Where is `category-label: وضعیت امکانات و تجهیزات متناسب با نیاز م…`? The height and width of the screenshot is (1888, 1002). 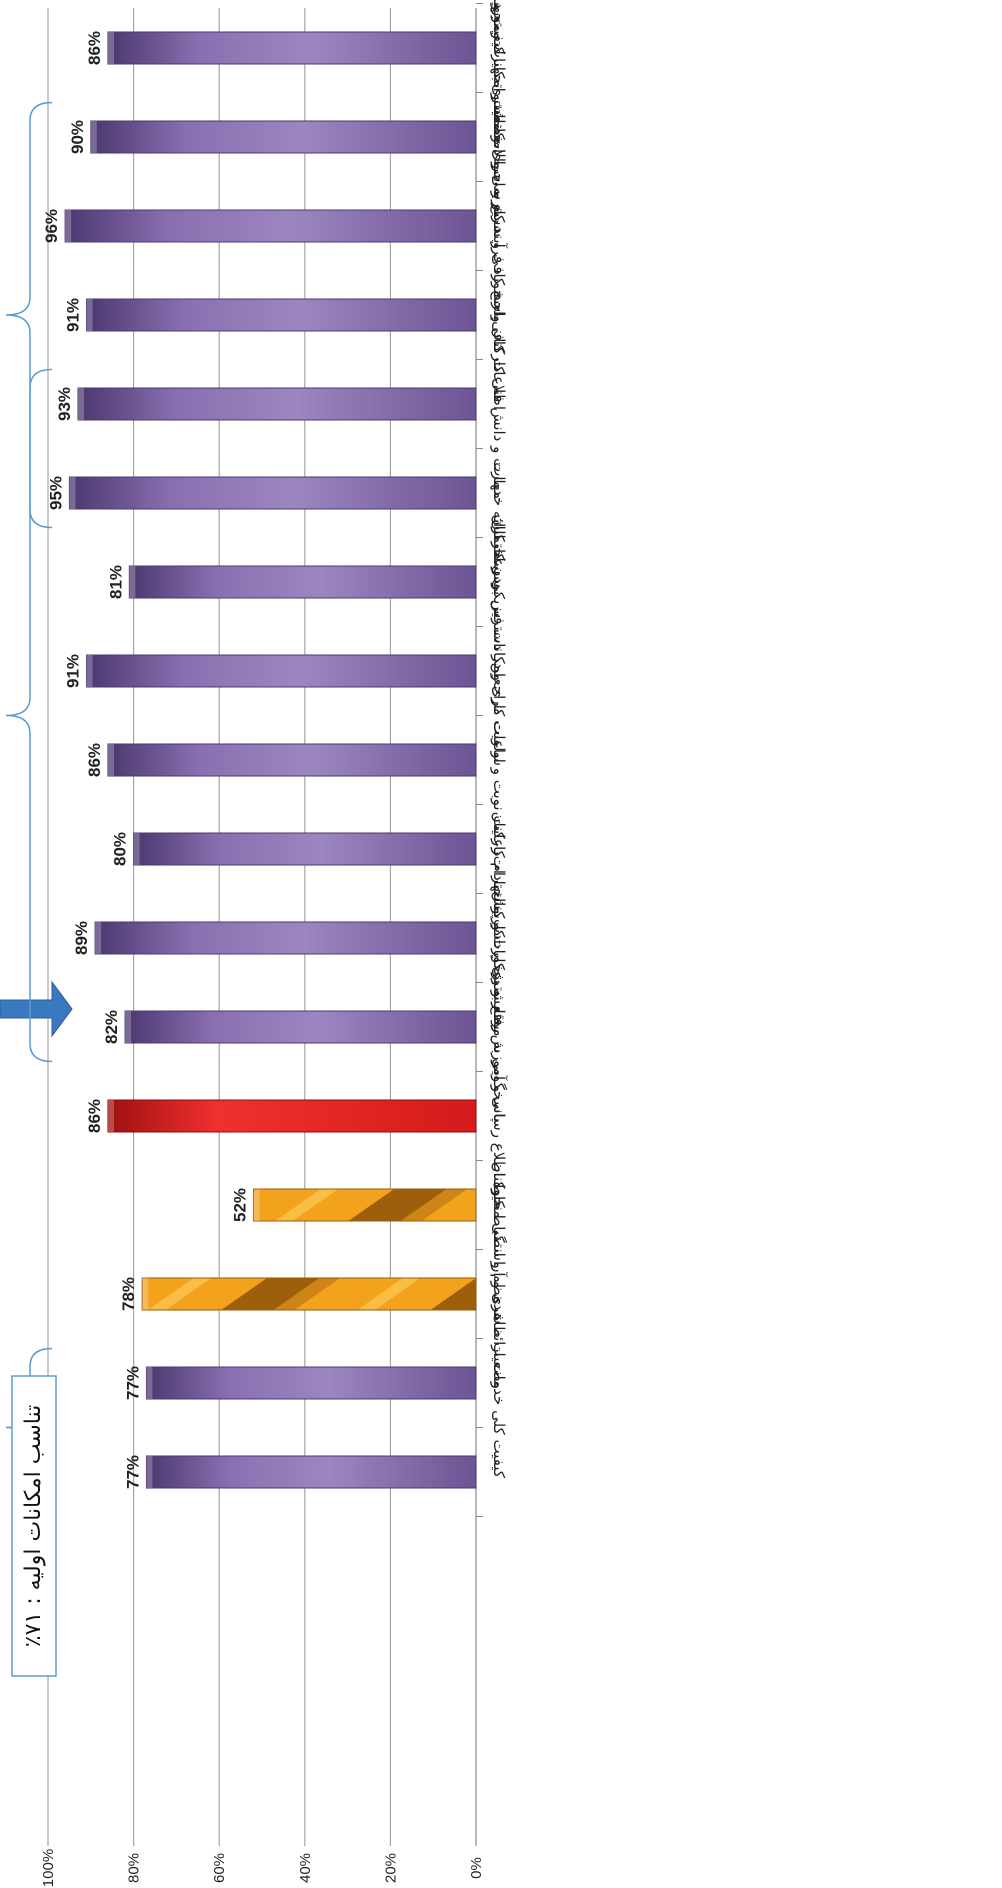 category-label: وضعیت امکانات و تجهیزات متناسب با نیاز م… is located at coordinates (499, 71).